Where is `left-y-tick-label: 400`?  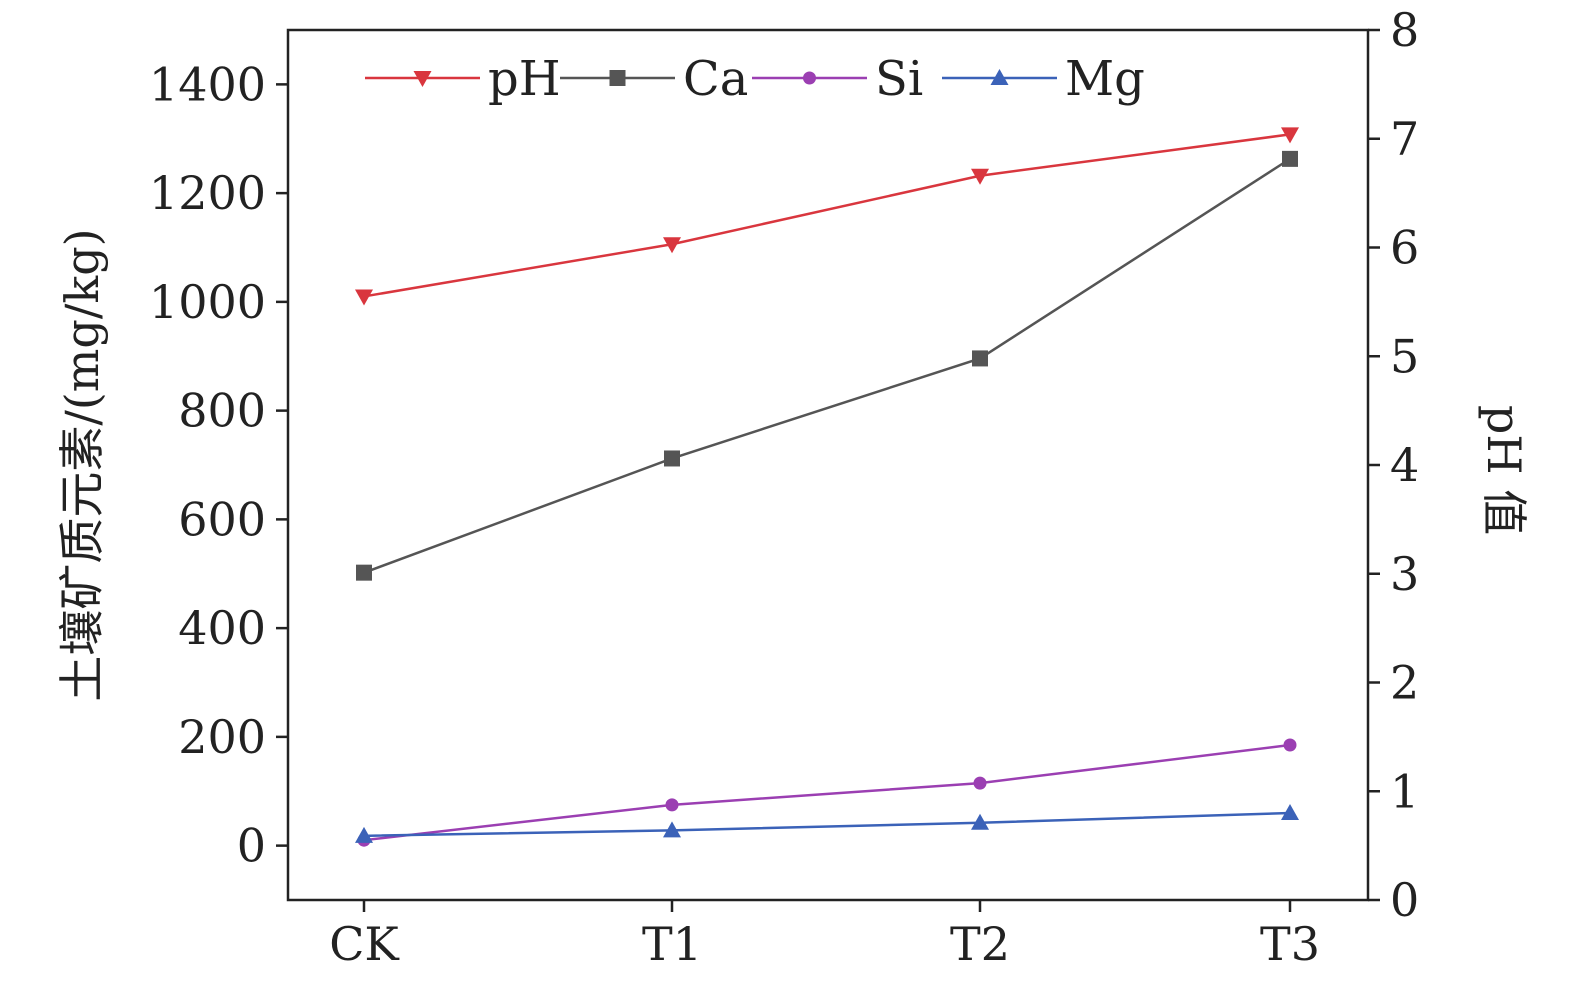 left-y-tick-label: 400 is located at coordinates (222, 628).